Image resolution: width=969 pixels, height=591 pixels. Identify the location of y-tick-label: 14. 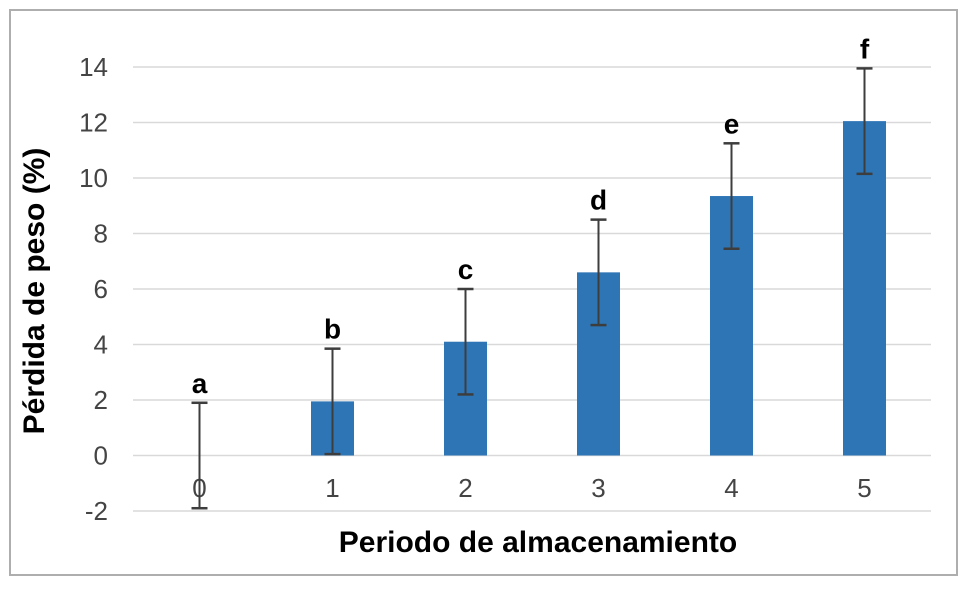
(93, 67).